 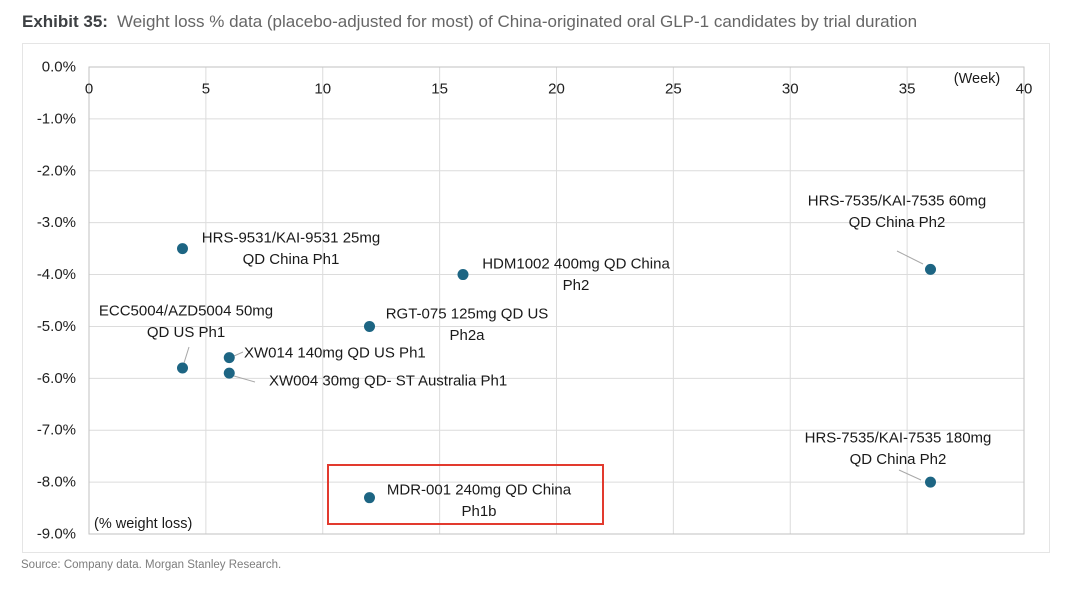 What do you see at coordinates (907, 89) in the screenshot?
I see `x-tick-label: 35` at bounding box center [907, 89].